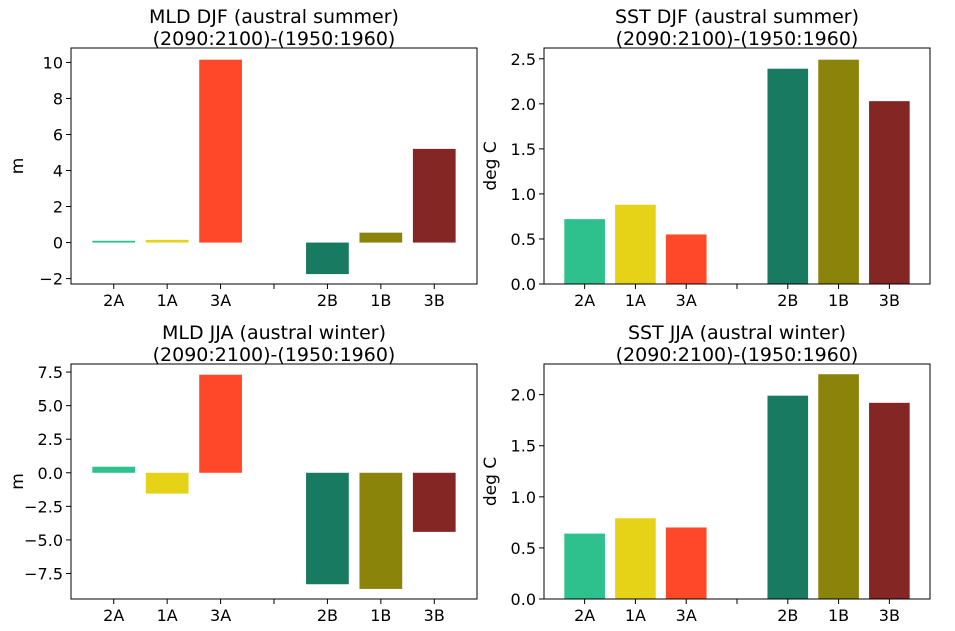 This screenshot has width=955, height=631. I want to click on chart-sst-jja-bar-3A, so click(686, 563).